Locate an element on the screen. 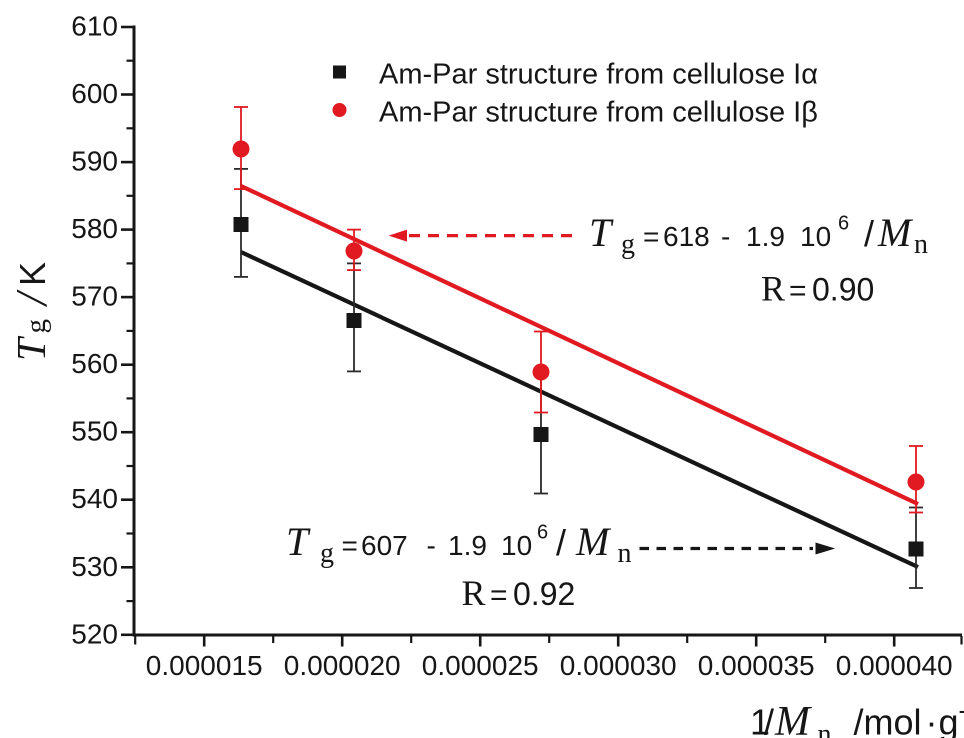 The image size is (964, 738). svg-text:Am-Par structure from cellulos: Am-Par structure from cellulose Iα is located at coordinates (598, 75).